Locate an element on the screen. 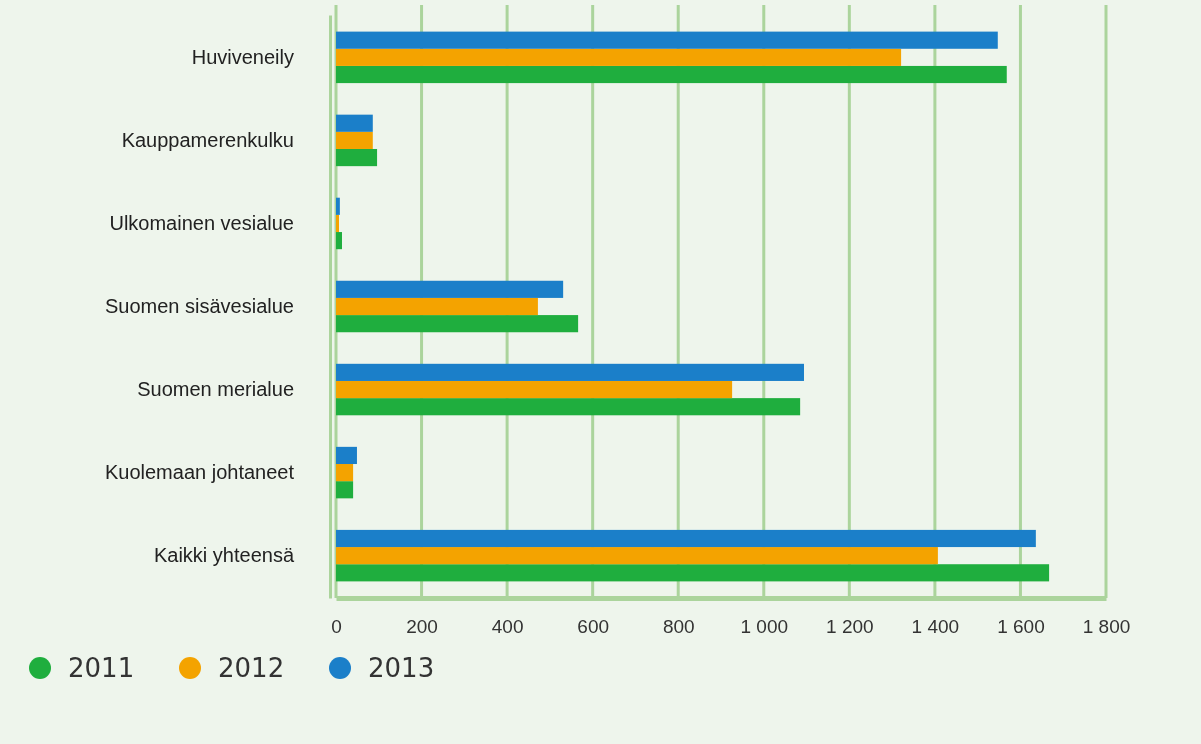  y-tick-label: Ulkomainen vesialue is located at coordinates (201, 222).